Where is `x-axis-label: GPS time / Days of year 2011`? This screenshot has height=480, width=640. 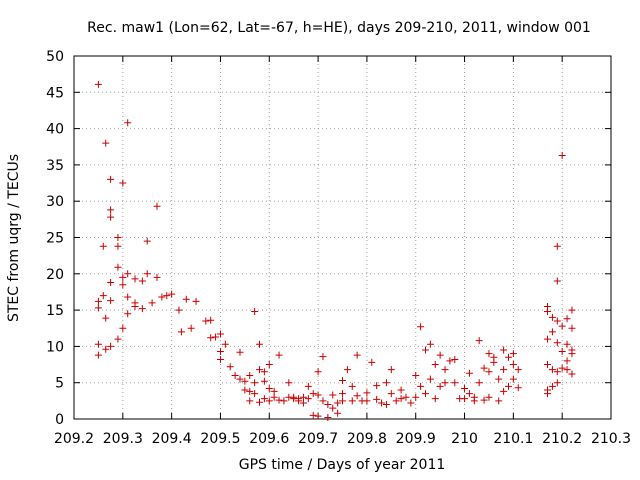
x-axis-label: GPS time / Days of year 2011 is located at coordinates (342, 465).